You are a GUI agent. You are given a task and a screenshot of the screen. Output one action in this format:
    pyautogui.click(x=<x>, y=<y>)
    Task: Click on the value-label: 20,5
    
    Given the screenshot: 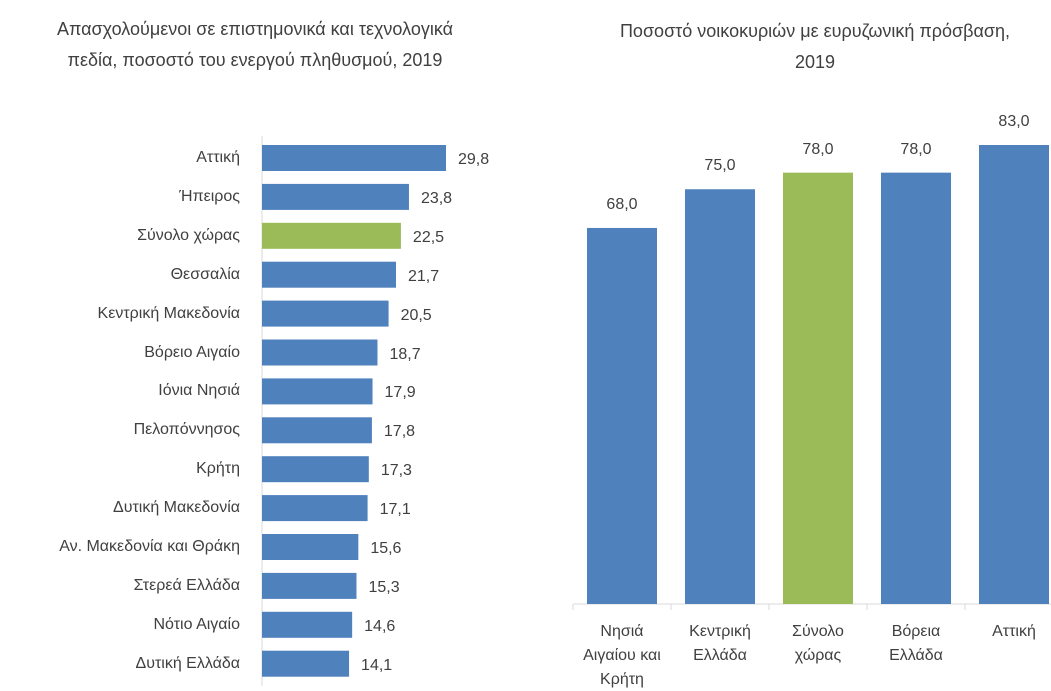 What is the action you would take?
    pyautogui.click(x=416, y=315)
    